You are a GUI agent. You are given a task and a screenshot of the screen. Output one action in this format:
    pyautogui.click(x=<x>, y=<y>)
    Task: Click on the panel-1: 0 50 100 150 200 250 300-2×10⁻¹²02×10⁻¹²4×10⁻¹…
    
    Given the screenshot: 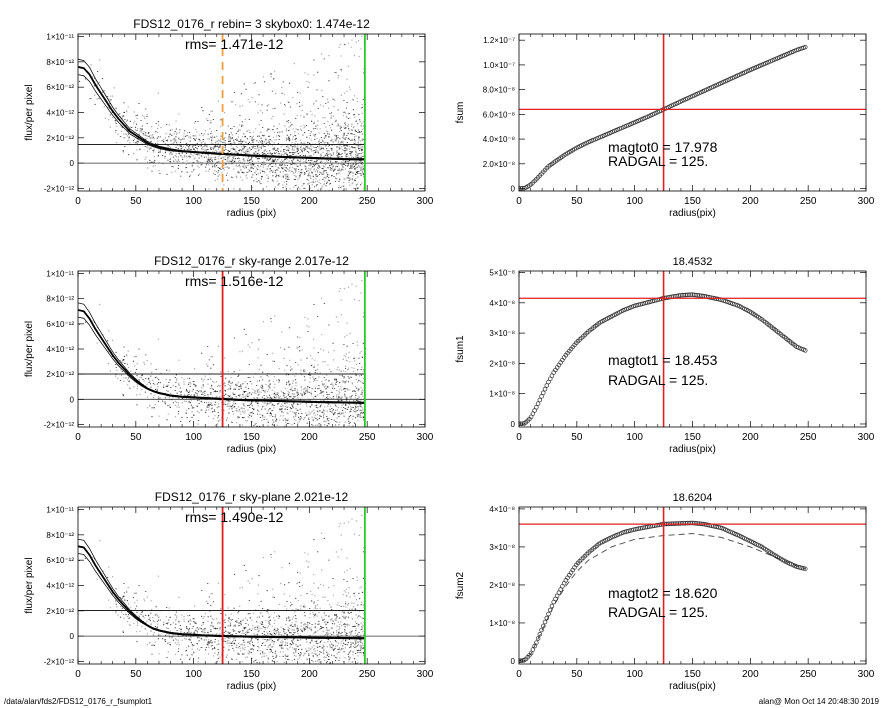 What is the action you would take?
    pyautogui.click(x=229, y=118)
    